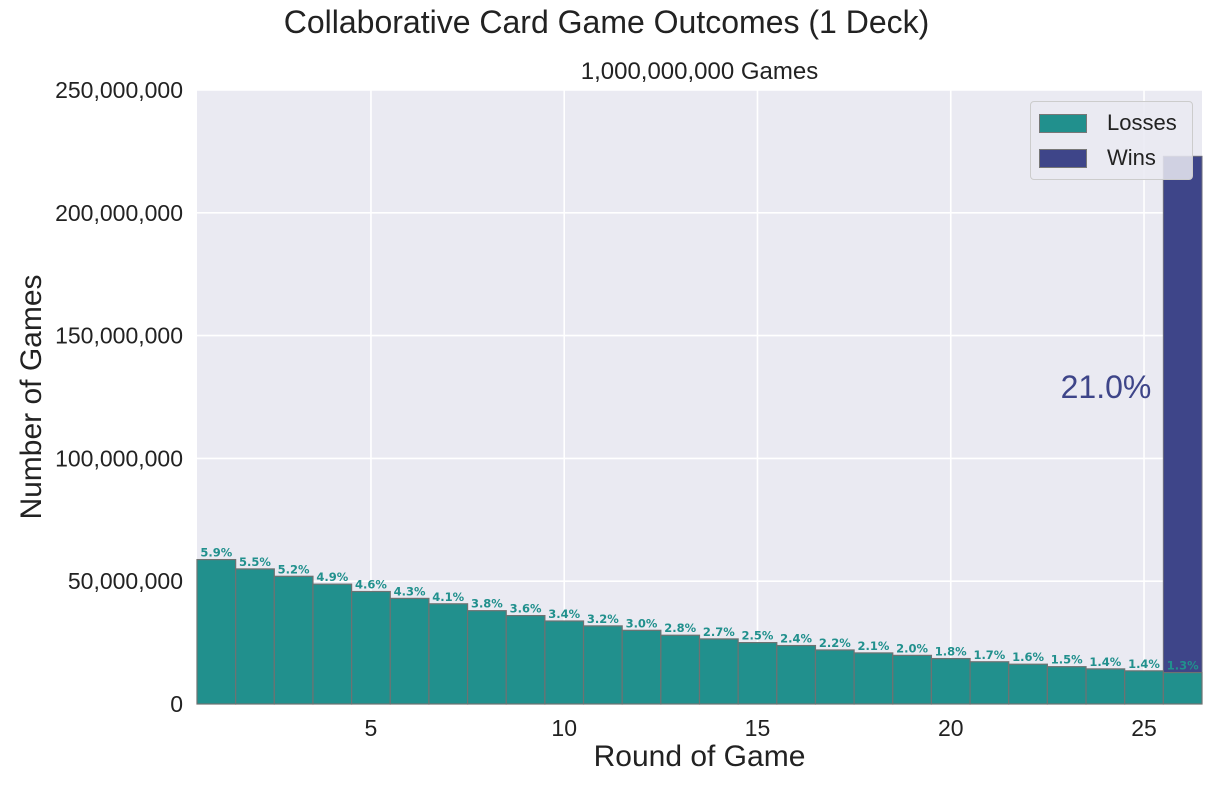 This screenshot has width=1213, height=785. What do you see at coordinates (951, 652) in the screenshot?
I see `losses-data-label: 1.8%` at bounding box center [951, 652].